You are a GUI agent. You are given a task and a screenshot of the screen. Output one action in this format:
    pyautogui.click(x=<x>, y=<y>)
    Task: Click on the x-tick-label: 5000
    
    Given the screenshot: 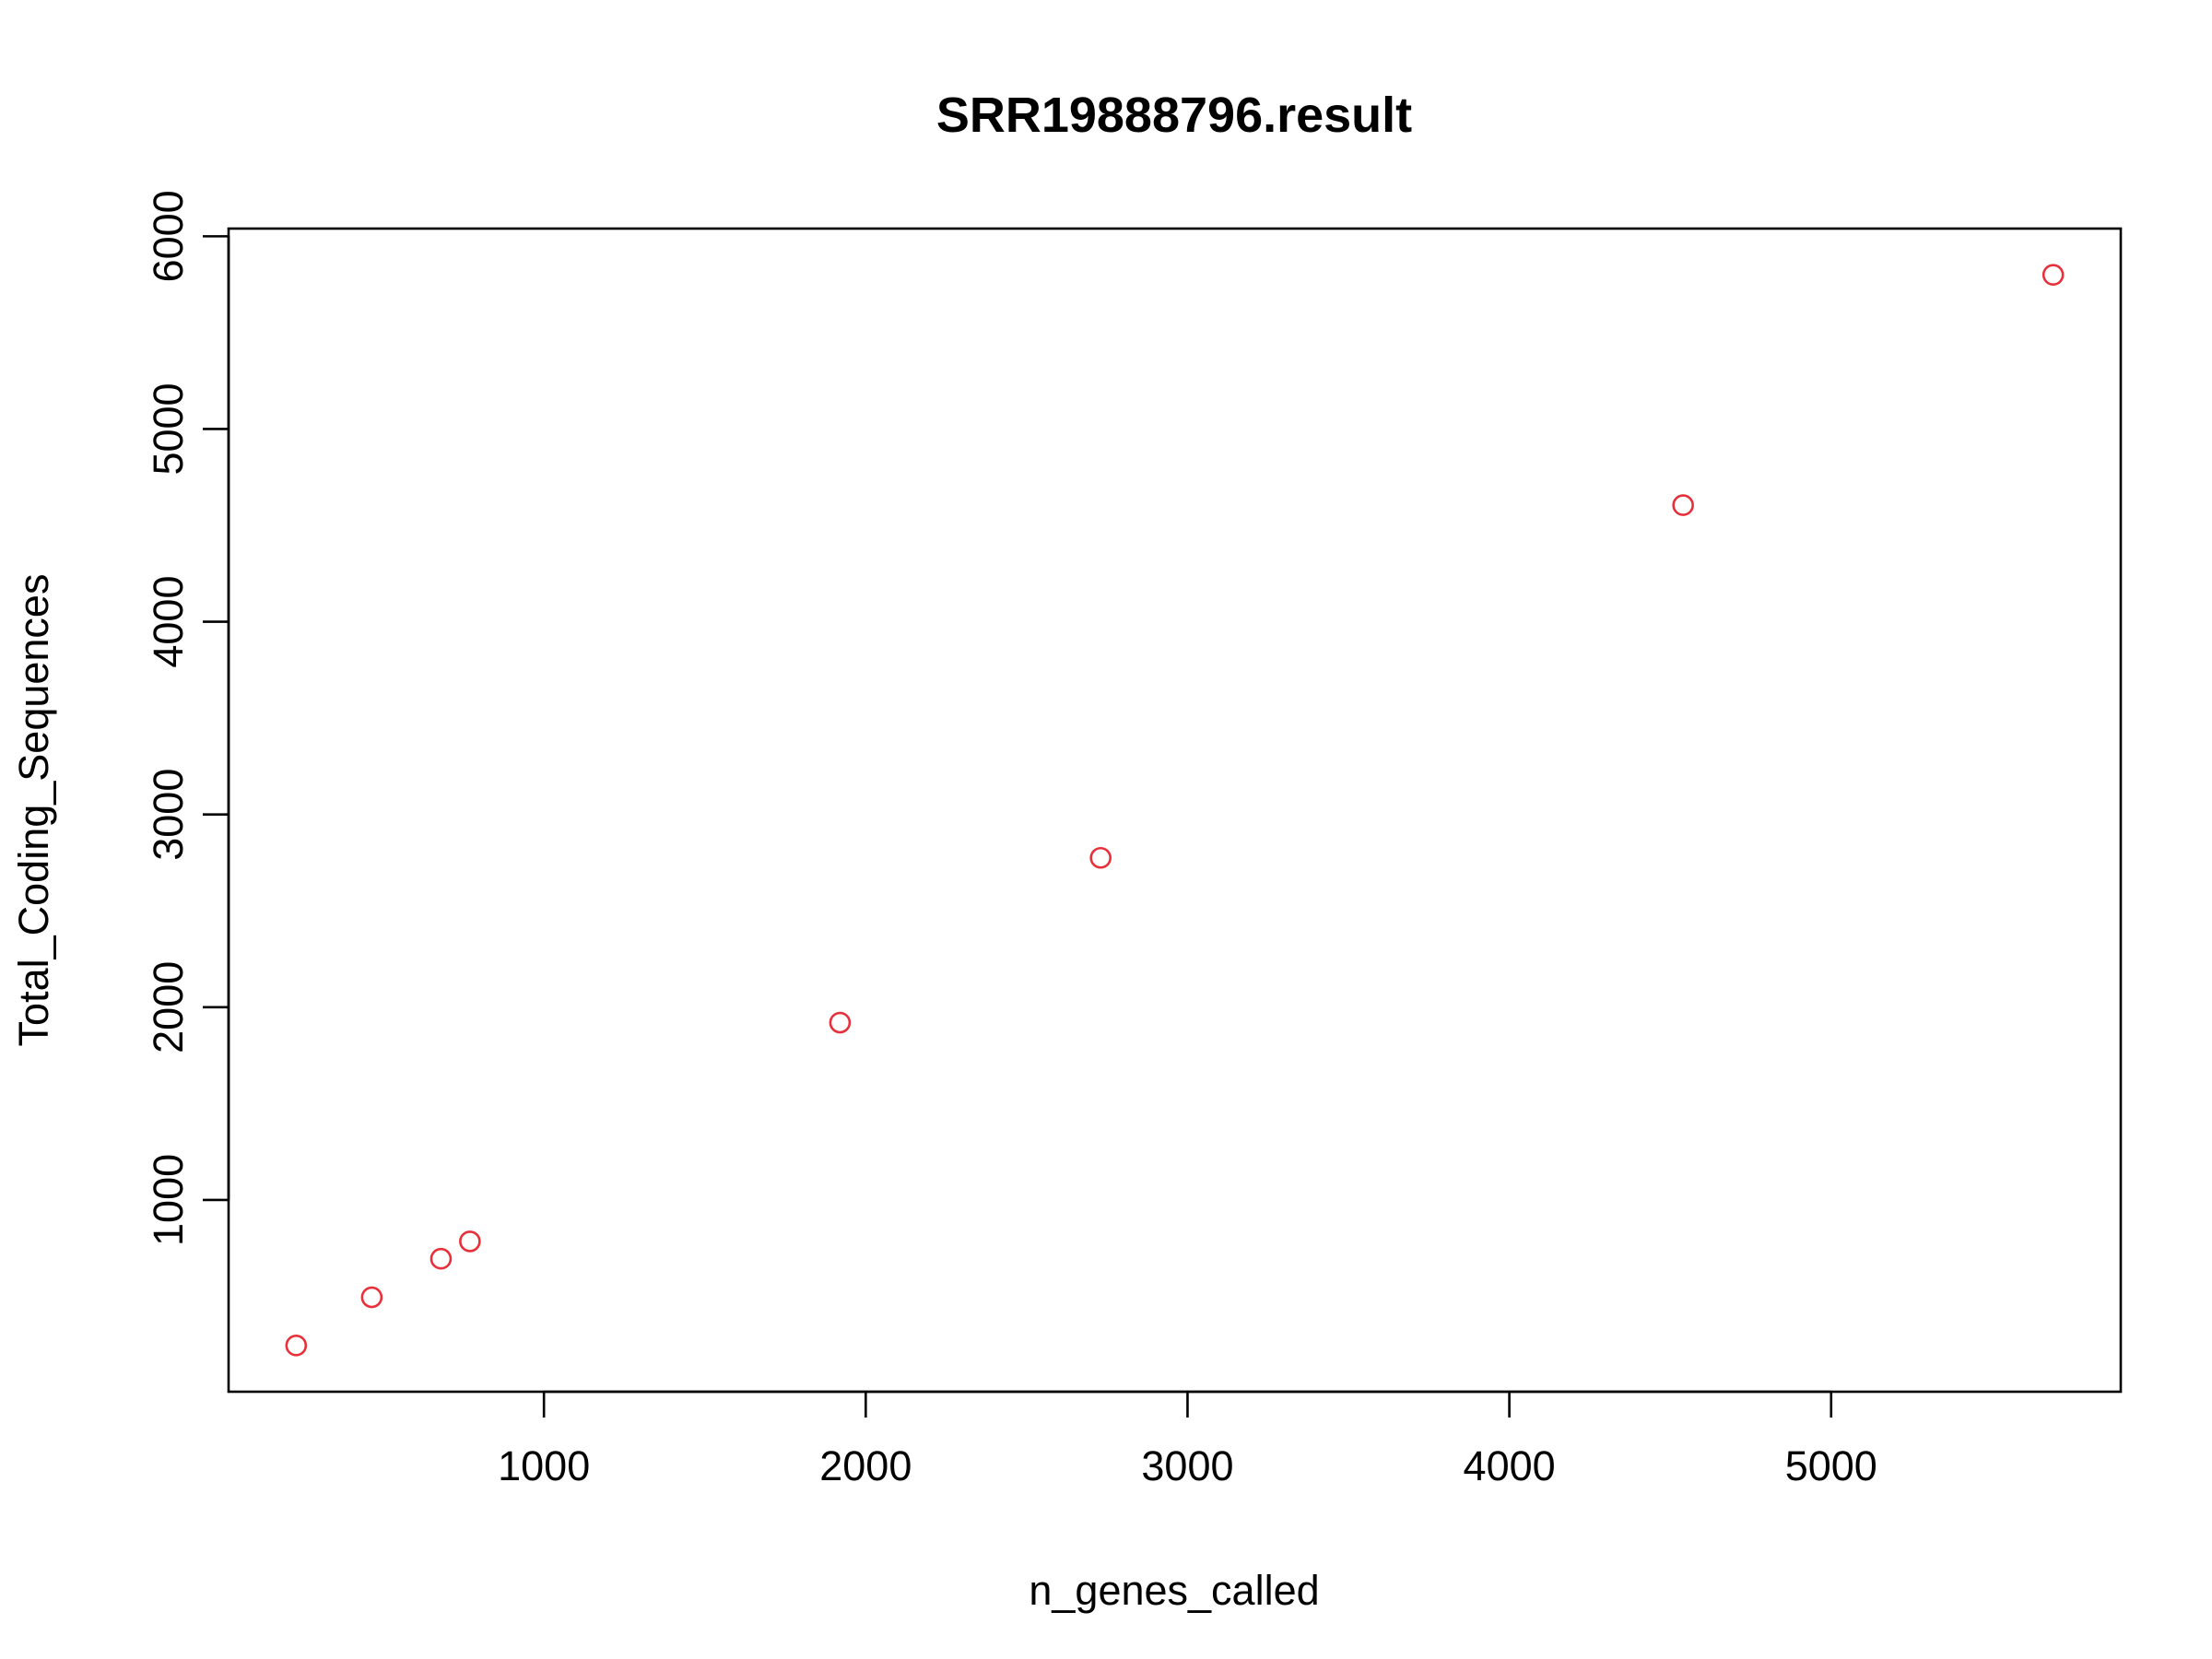 What is the action you would take?
    pyautogui.click(x=1831, y=1465)
    